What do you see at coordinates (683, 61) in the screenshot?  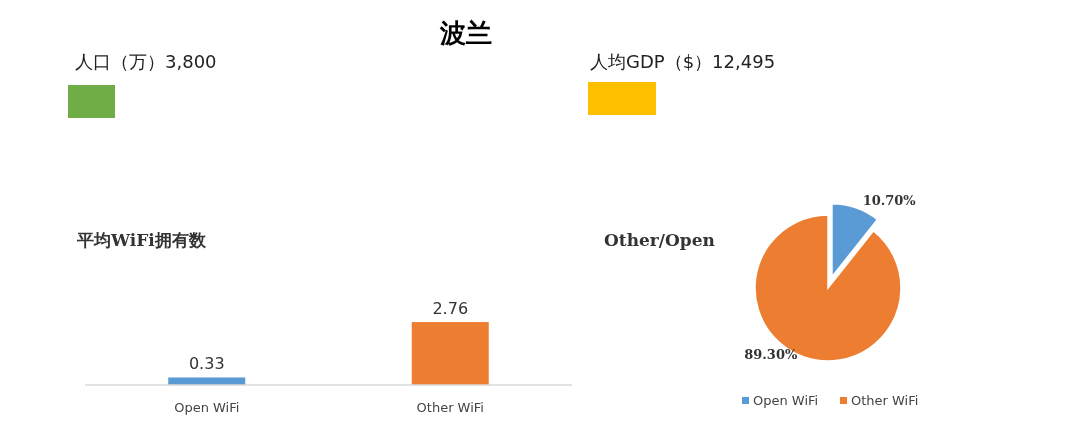 I see `text: 人均GDP（$）12,495` at bounding box center [683, 61].